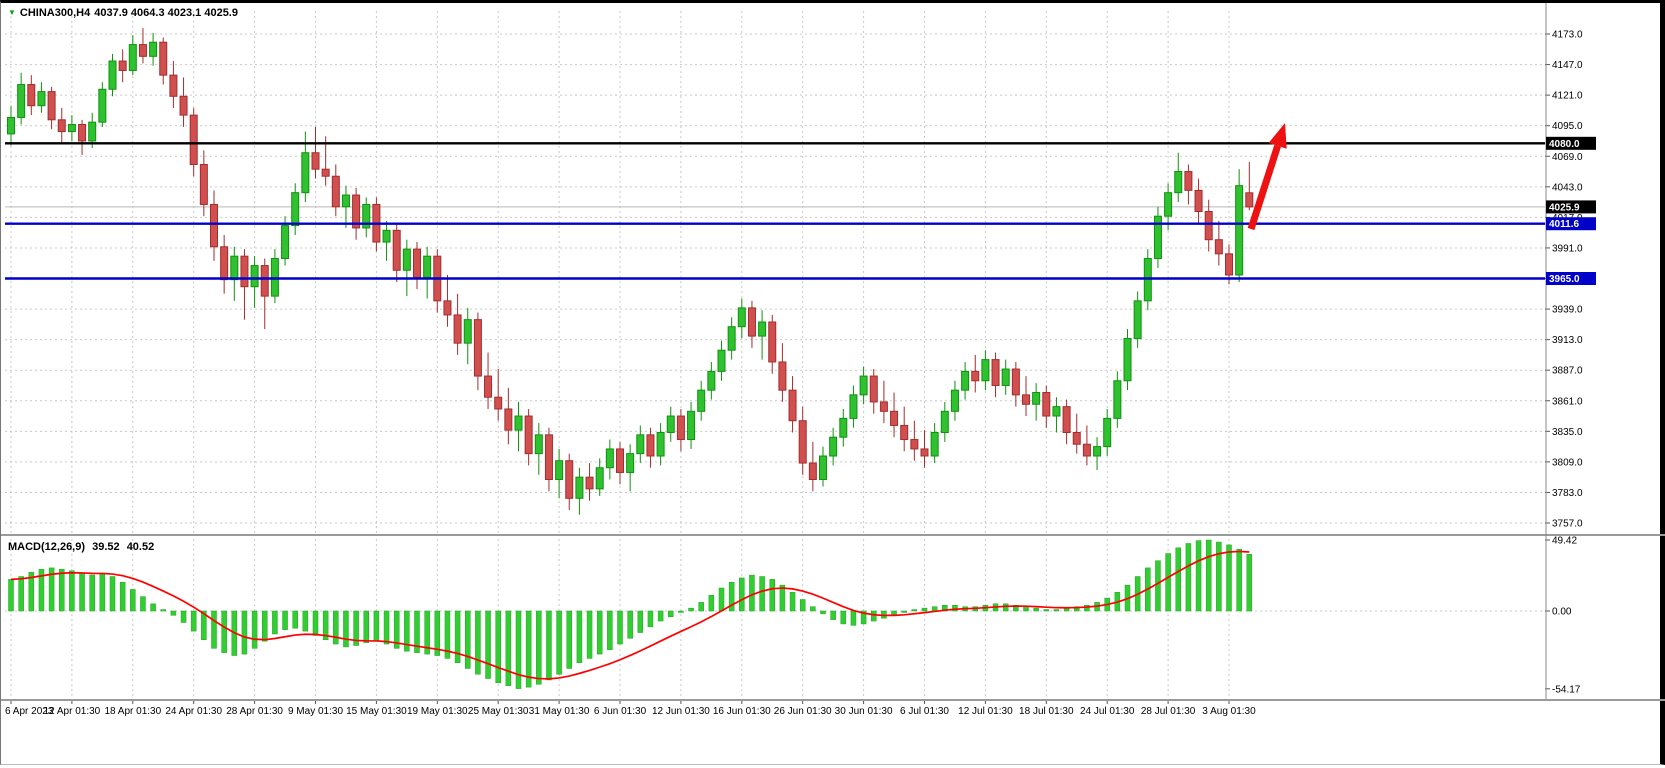 This screenshot has width=1665, height=768. What do you see at coordinates (833, 700) in the screenshot?
I see `time-axis-divider` at bounding box center [833, 700].